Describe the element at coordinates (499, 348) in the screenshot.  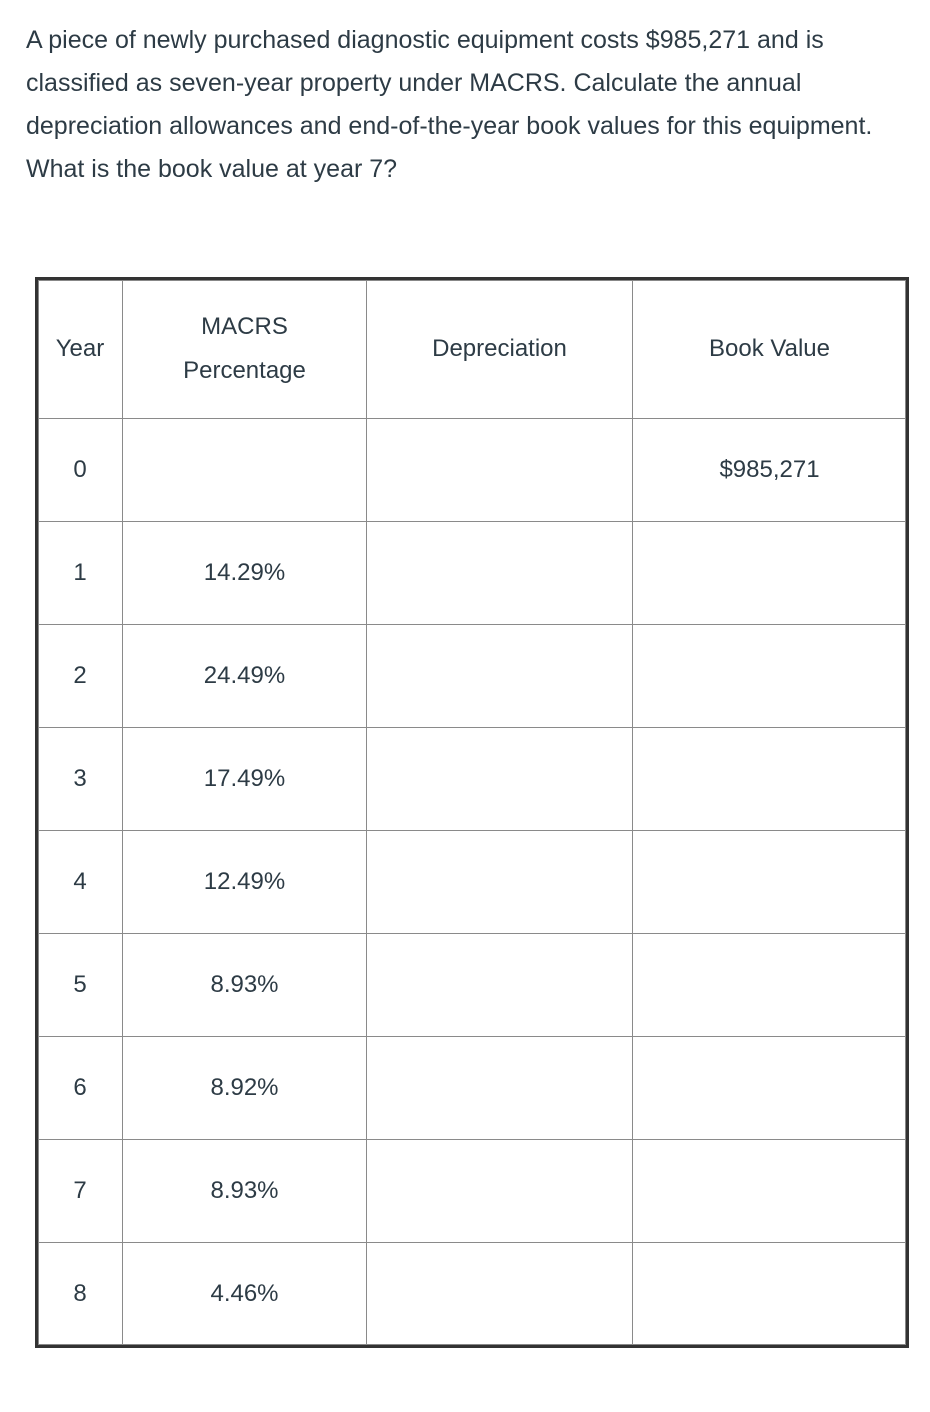
I see `header-depreciation: Depreciation` at that location.